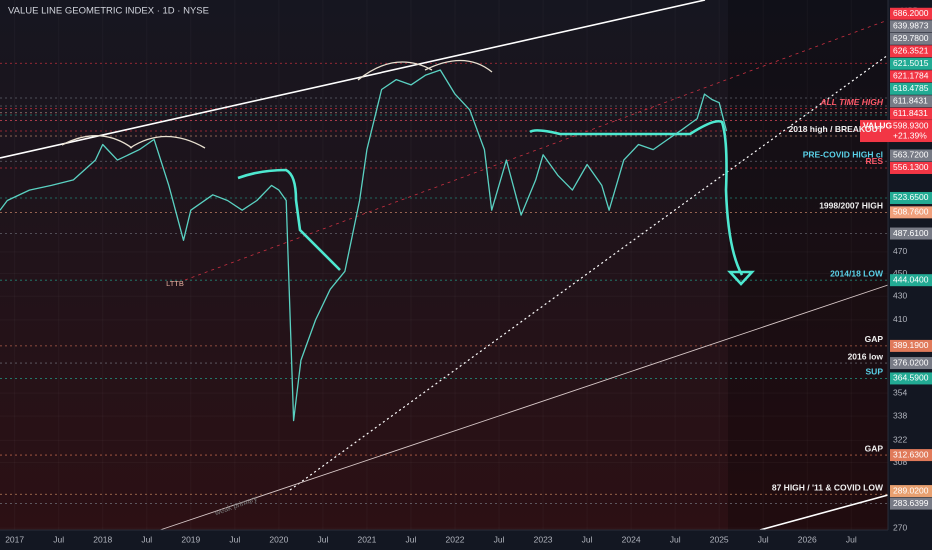 The image size is (932, 550). I want to click on badge-value: 556.1300, so click(911, 167).